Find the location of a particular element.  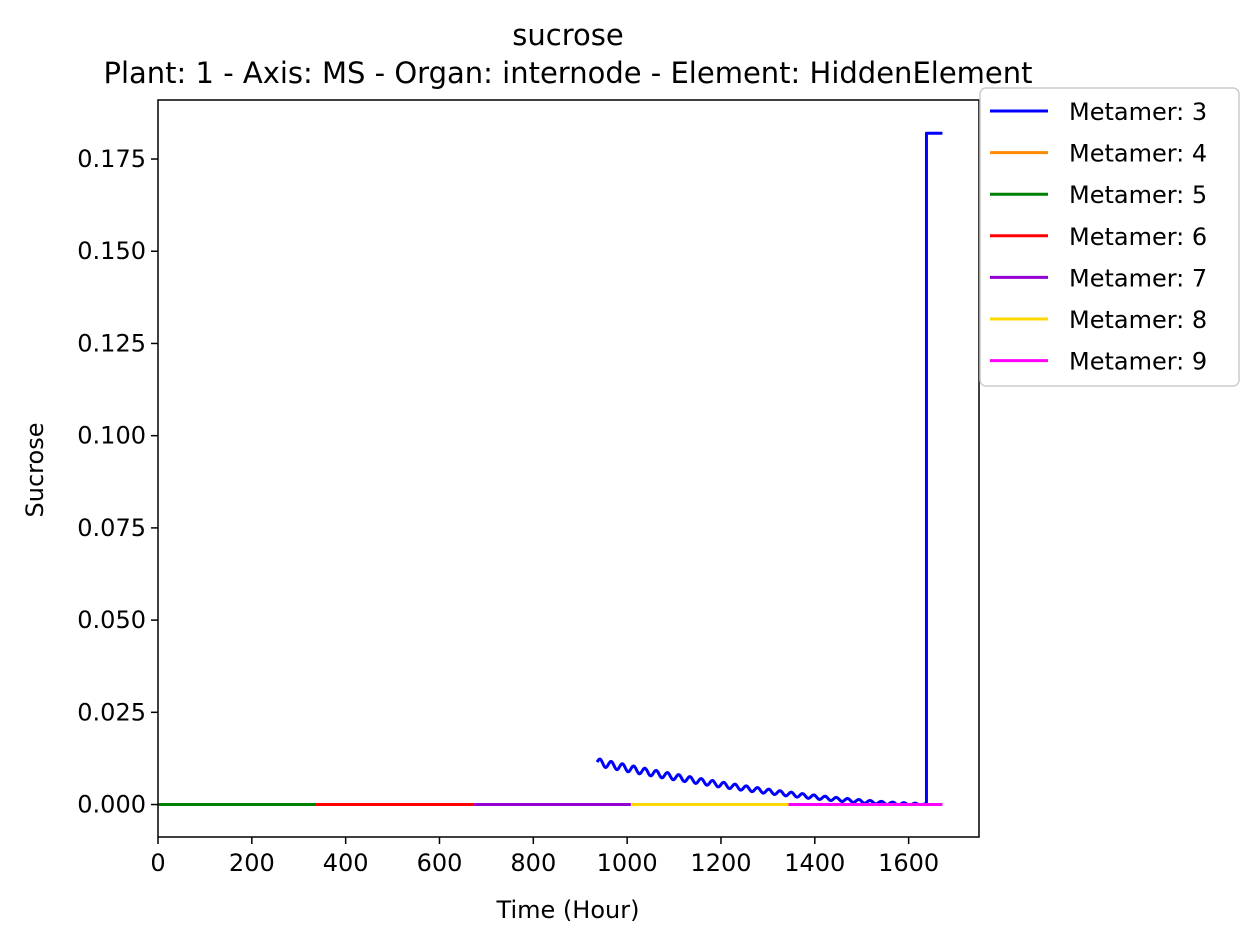

legend-label: Metamer: 8 is located at coordinates (1138, 320).